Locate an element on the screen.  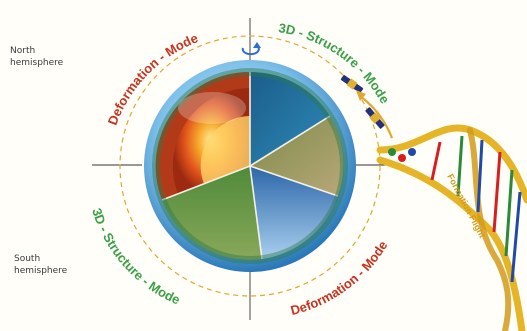
glass-highlight is located at coordinates (212, 108).